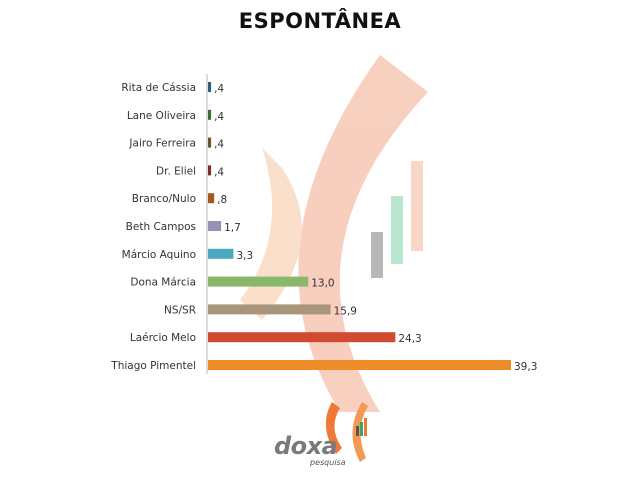  I want to click on value-label: 13,0, so click(322, 284).